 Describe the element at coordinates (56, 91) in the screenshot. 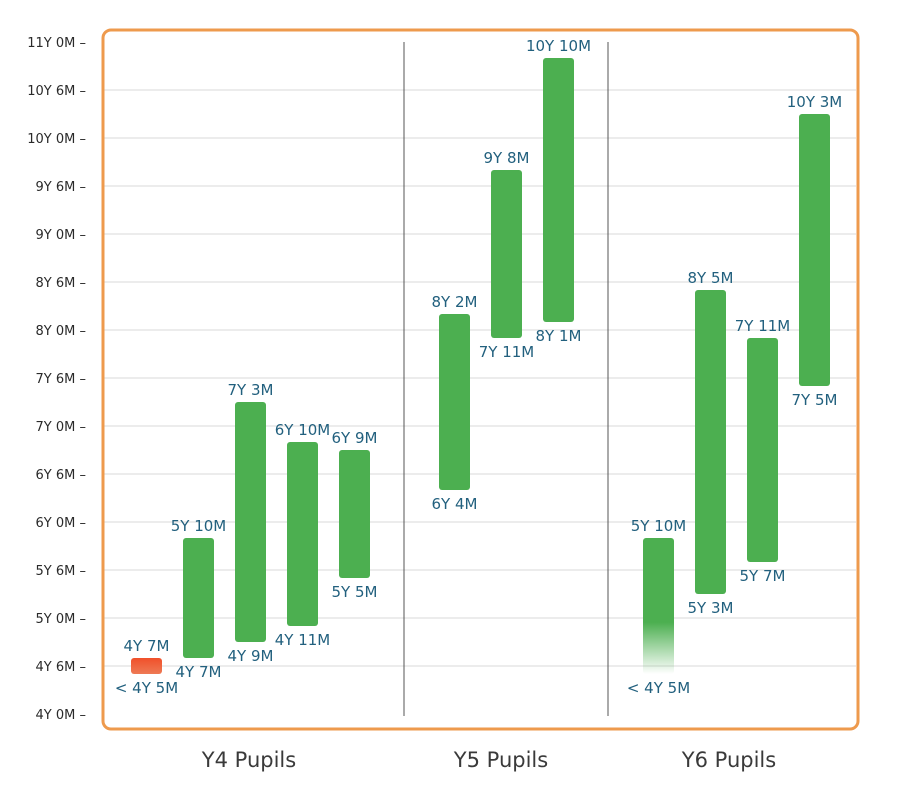

I see `y-tick-label: 10Y 6M –` at that location.